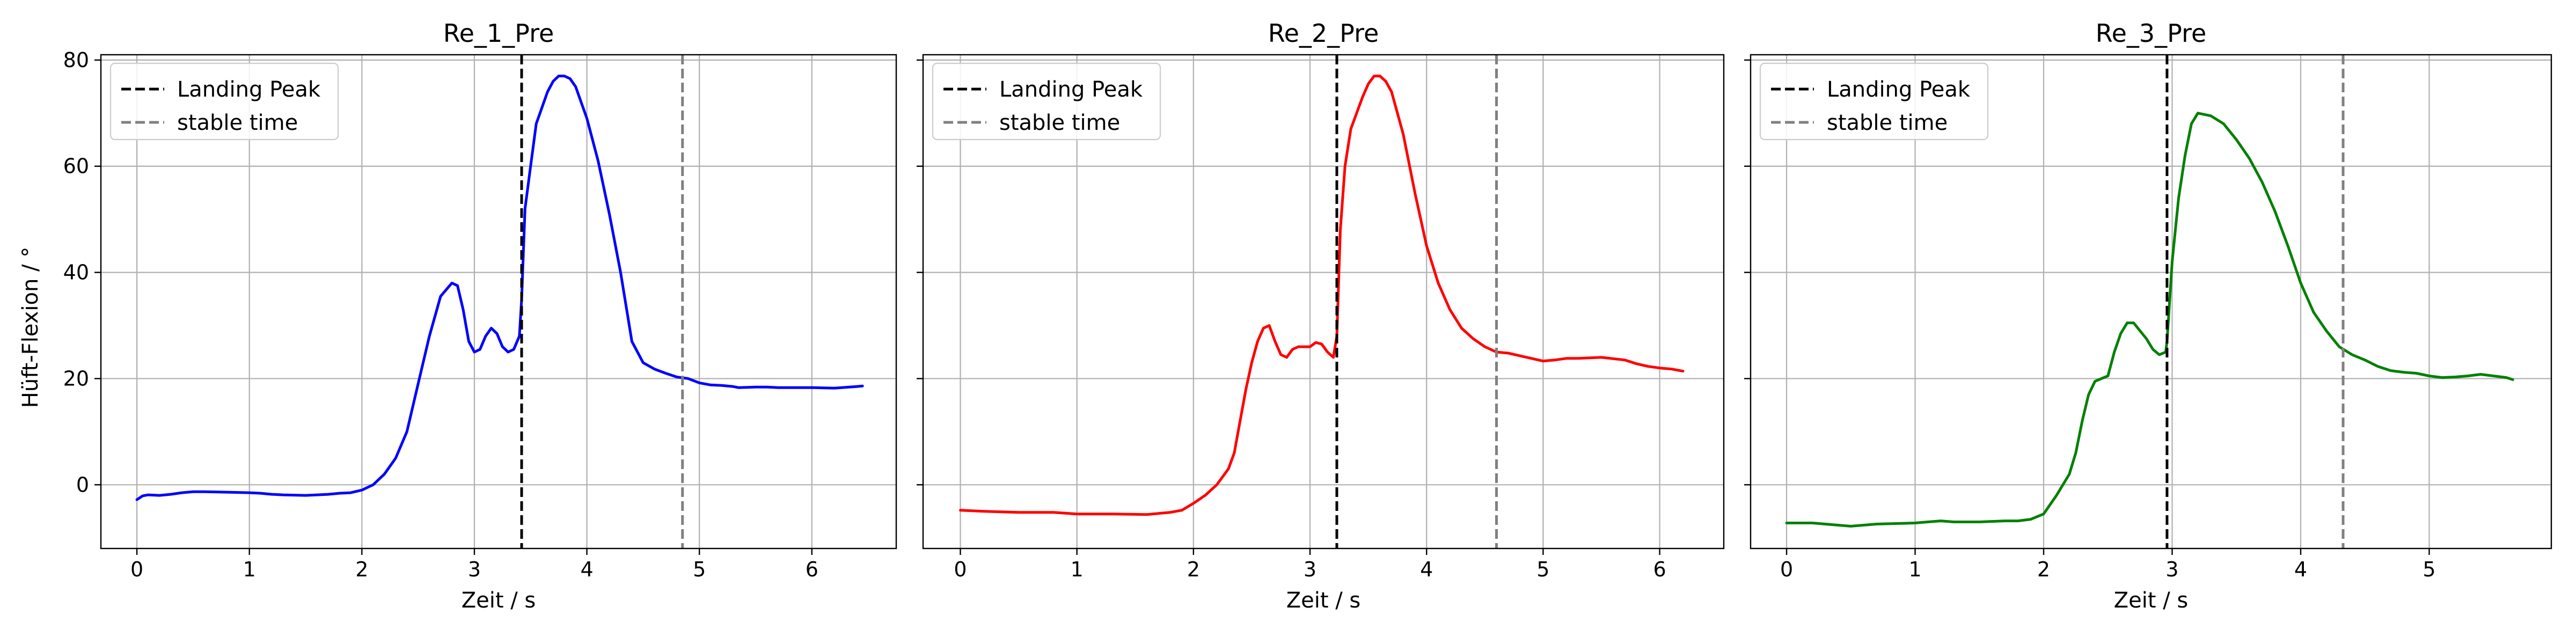  What do you see at coordinates (82, 484) in the screenshot?
I see `y-tick-label: 0` at bounding box center [82, 484].